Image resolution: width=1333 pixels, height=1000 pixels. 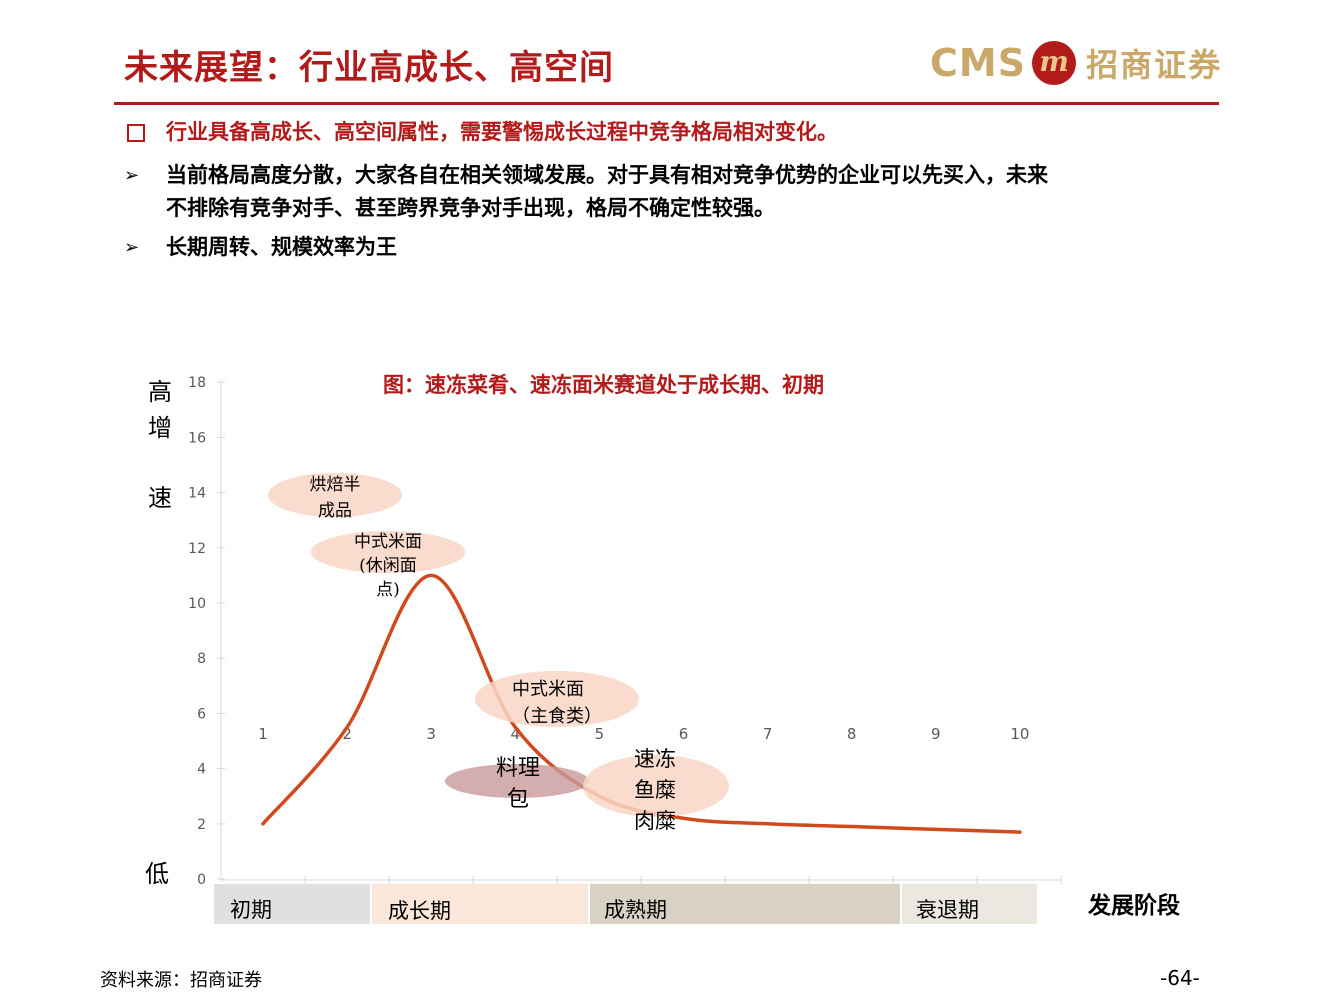 I want to click on page-title: 未来展望：行业高成长、高空间, so click(x=369, y=68).